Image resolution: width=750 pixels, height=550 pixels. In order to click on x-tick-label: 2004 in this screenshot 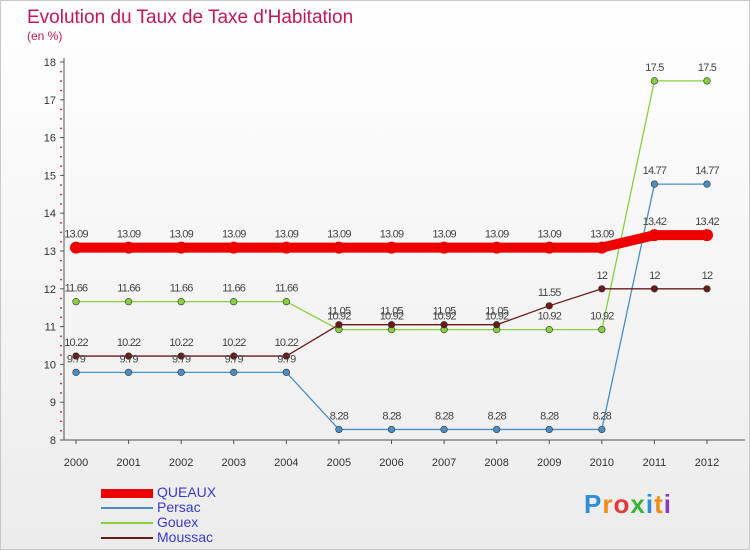, I will do `click(286, 463)`.